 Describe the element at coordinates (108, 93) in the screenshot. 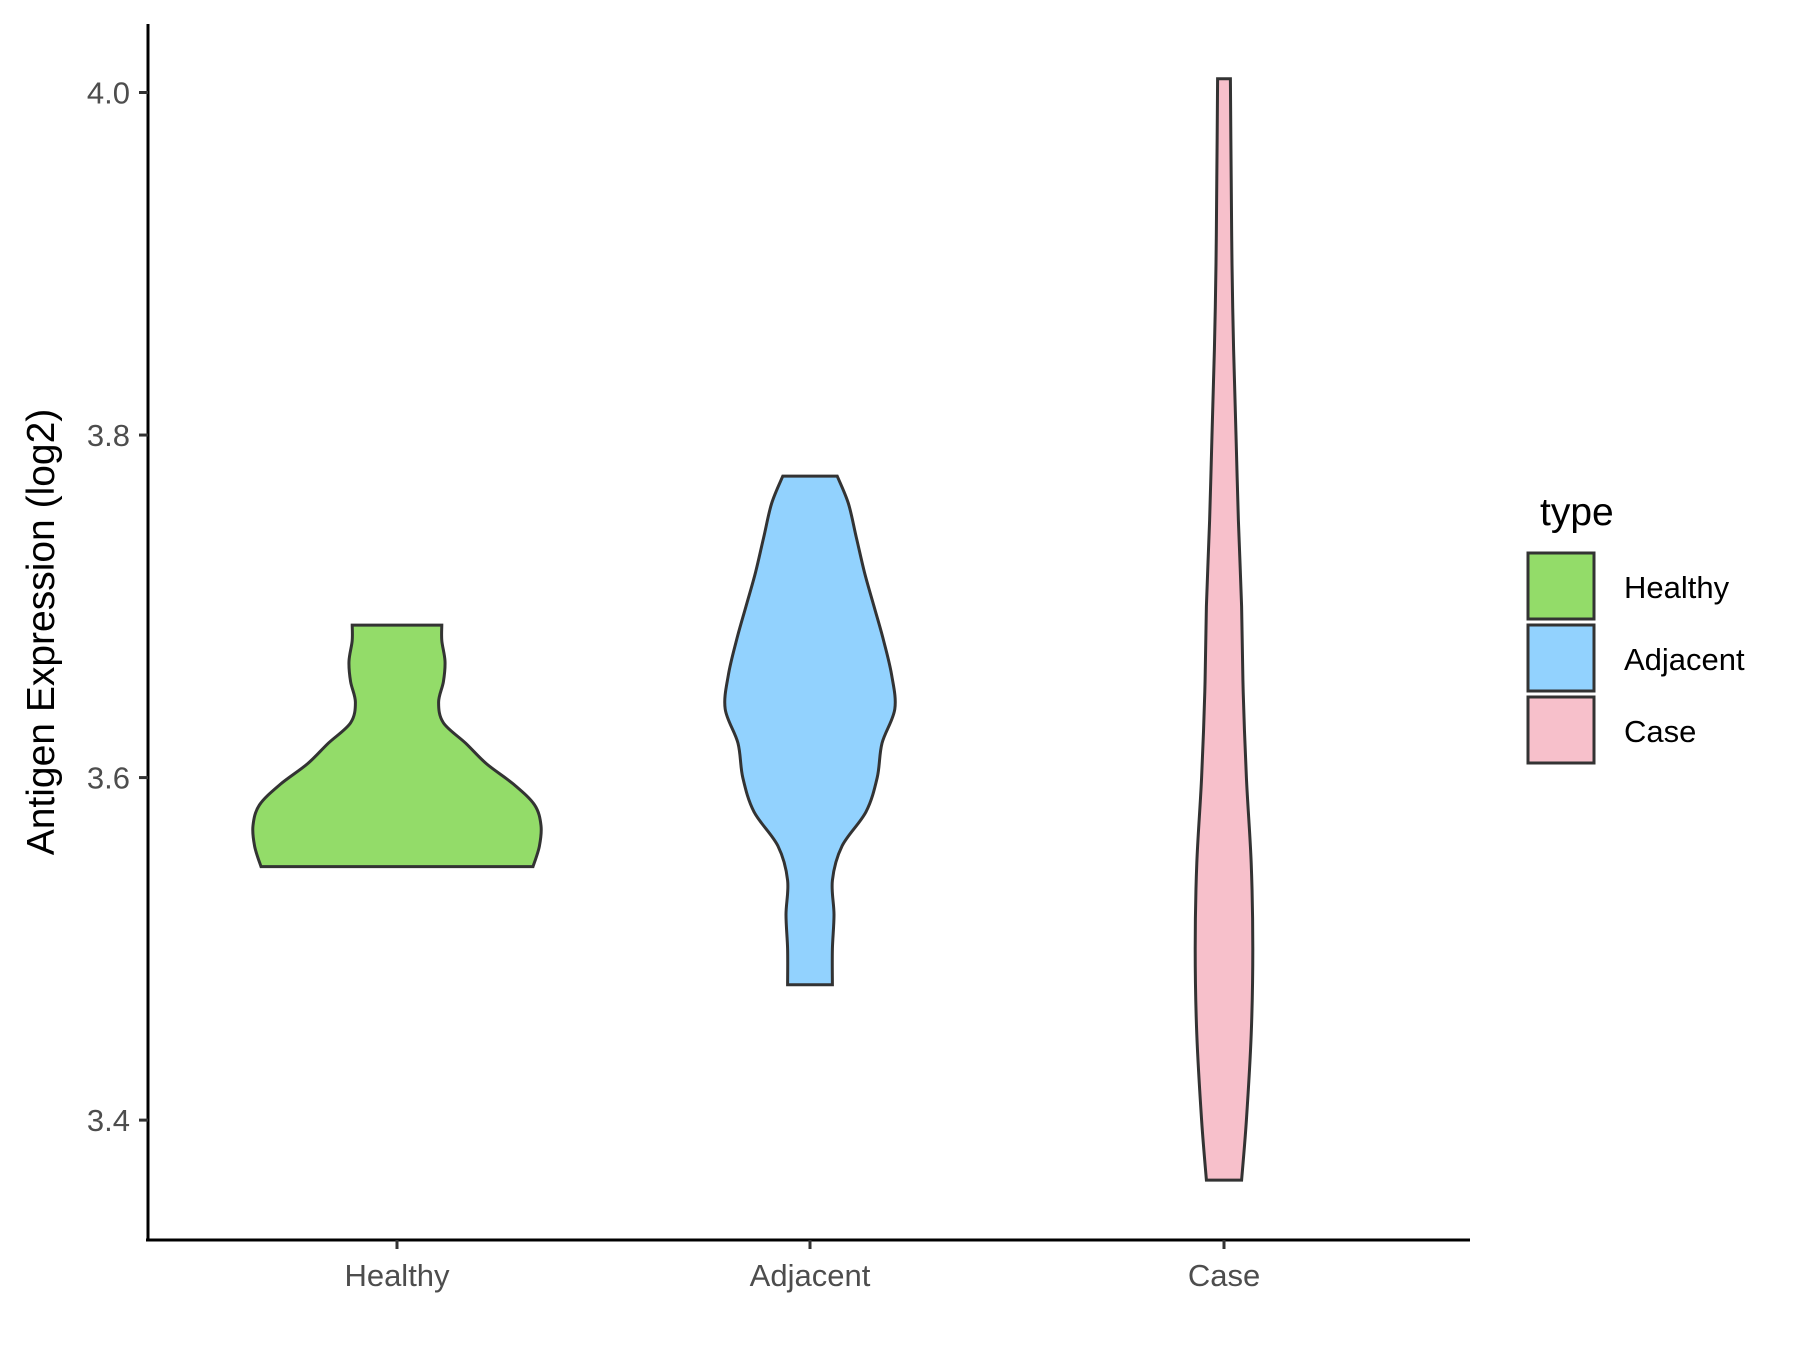

I see `y-tick-label: 4.0` at that location.